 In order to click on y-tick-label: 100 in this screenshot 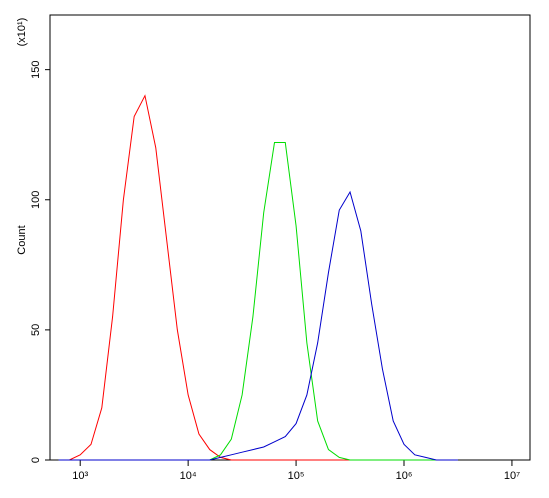, I will do `click(36, 200)`.